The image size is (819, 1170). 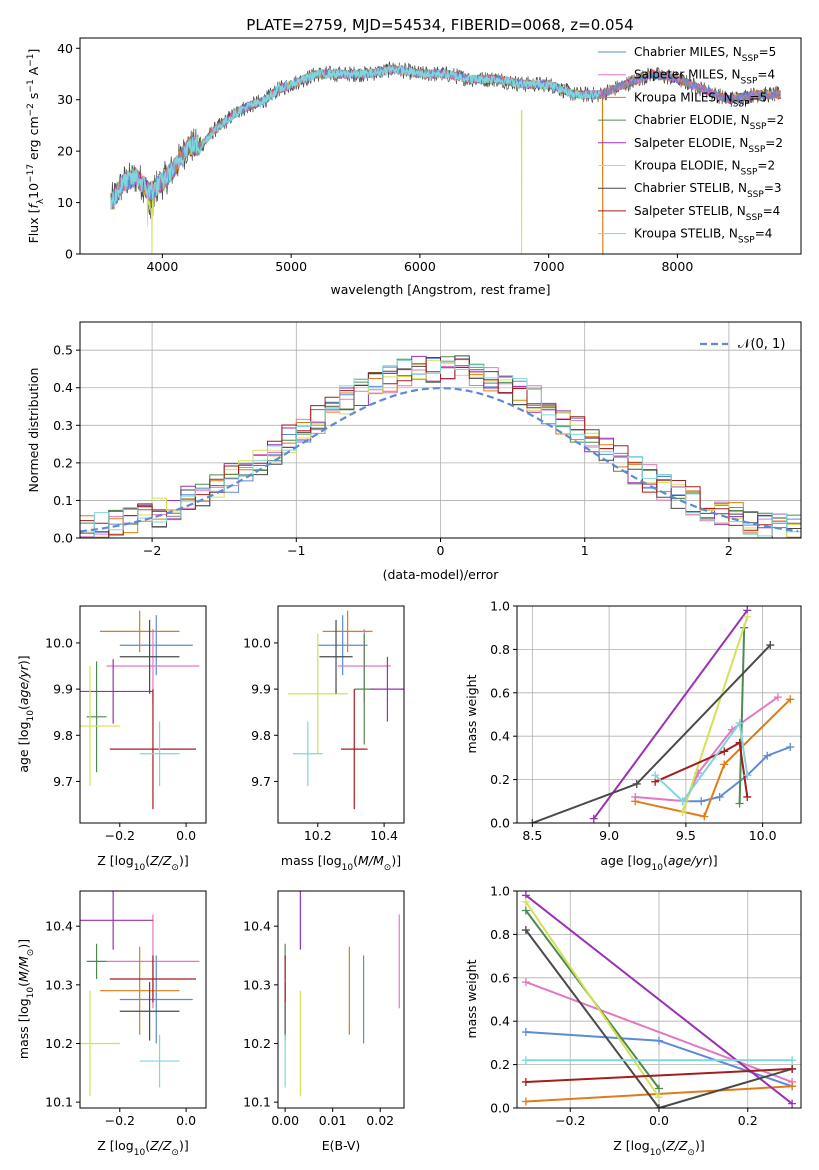 I want to click on x-tick-label: 5000, so click(x=291, y=266).